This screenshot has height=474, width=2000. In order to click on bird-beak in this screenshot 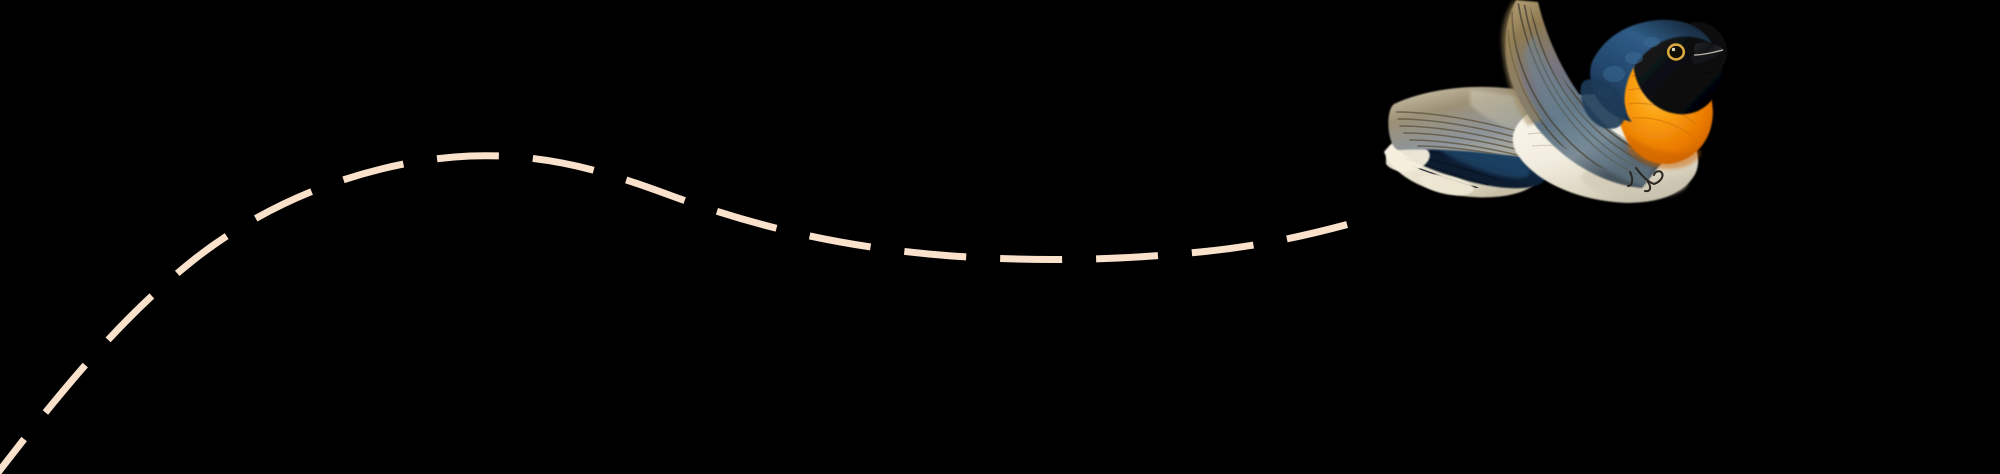, I will do `click(1707, 53)`.